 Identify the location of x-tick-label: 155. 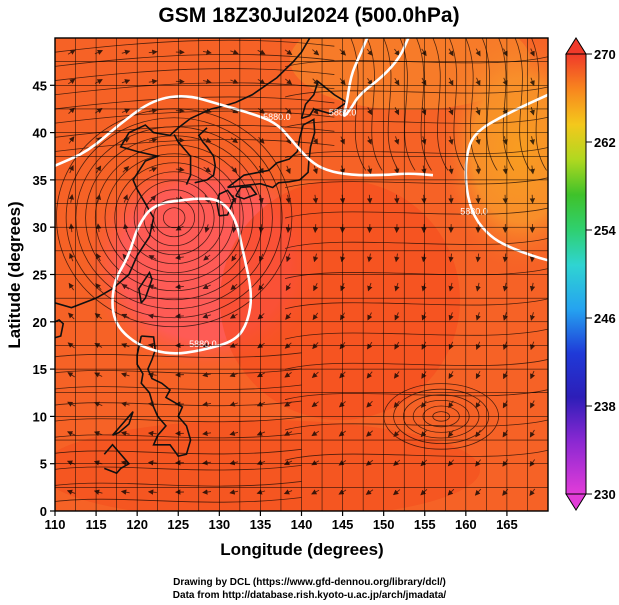
(425, 524).